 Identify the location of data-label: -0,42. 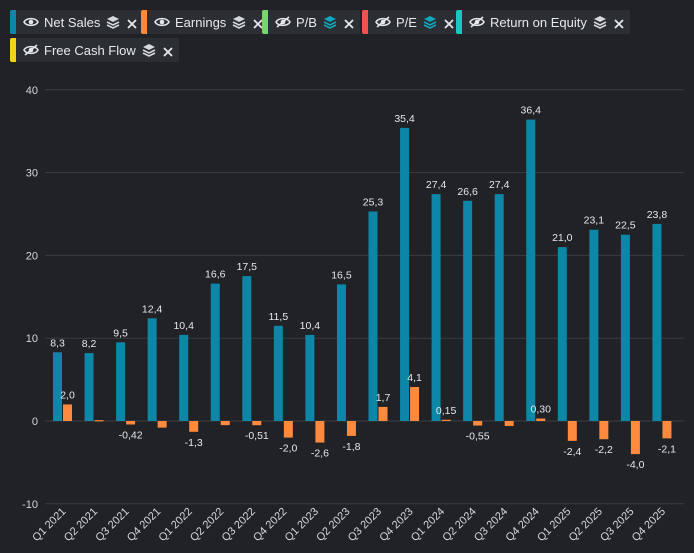
(131, 435).